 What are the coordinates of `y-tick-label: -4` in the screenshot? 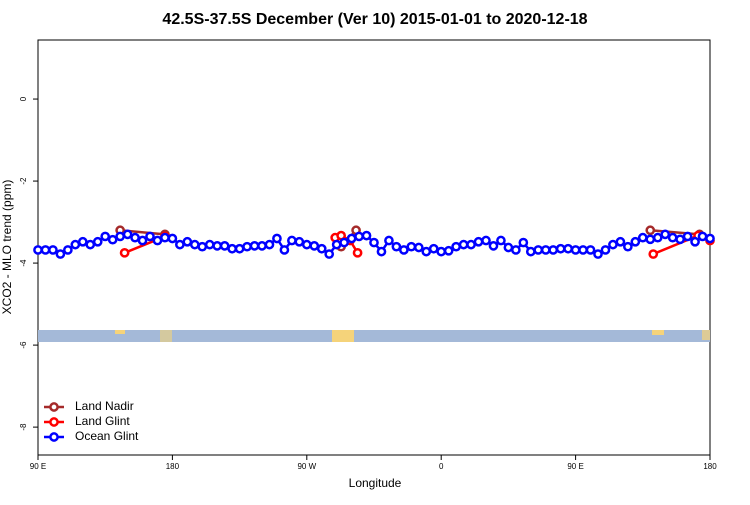 It's located at (23, 263).